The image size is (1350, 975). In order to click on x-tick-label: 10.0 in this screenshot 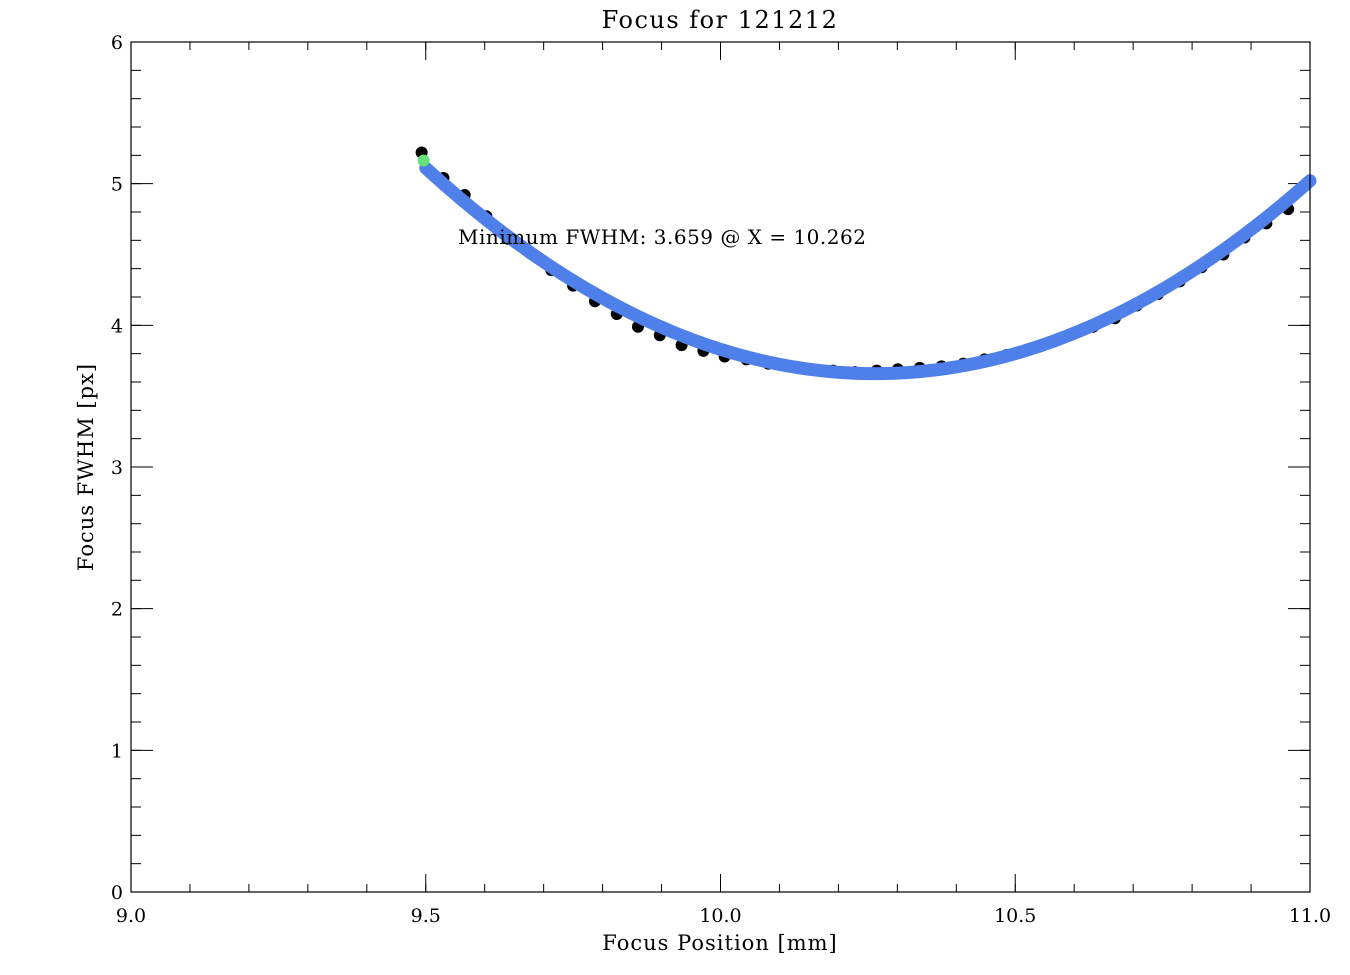, I will do `click(720, 916)`.